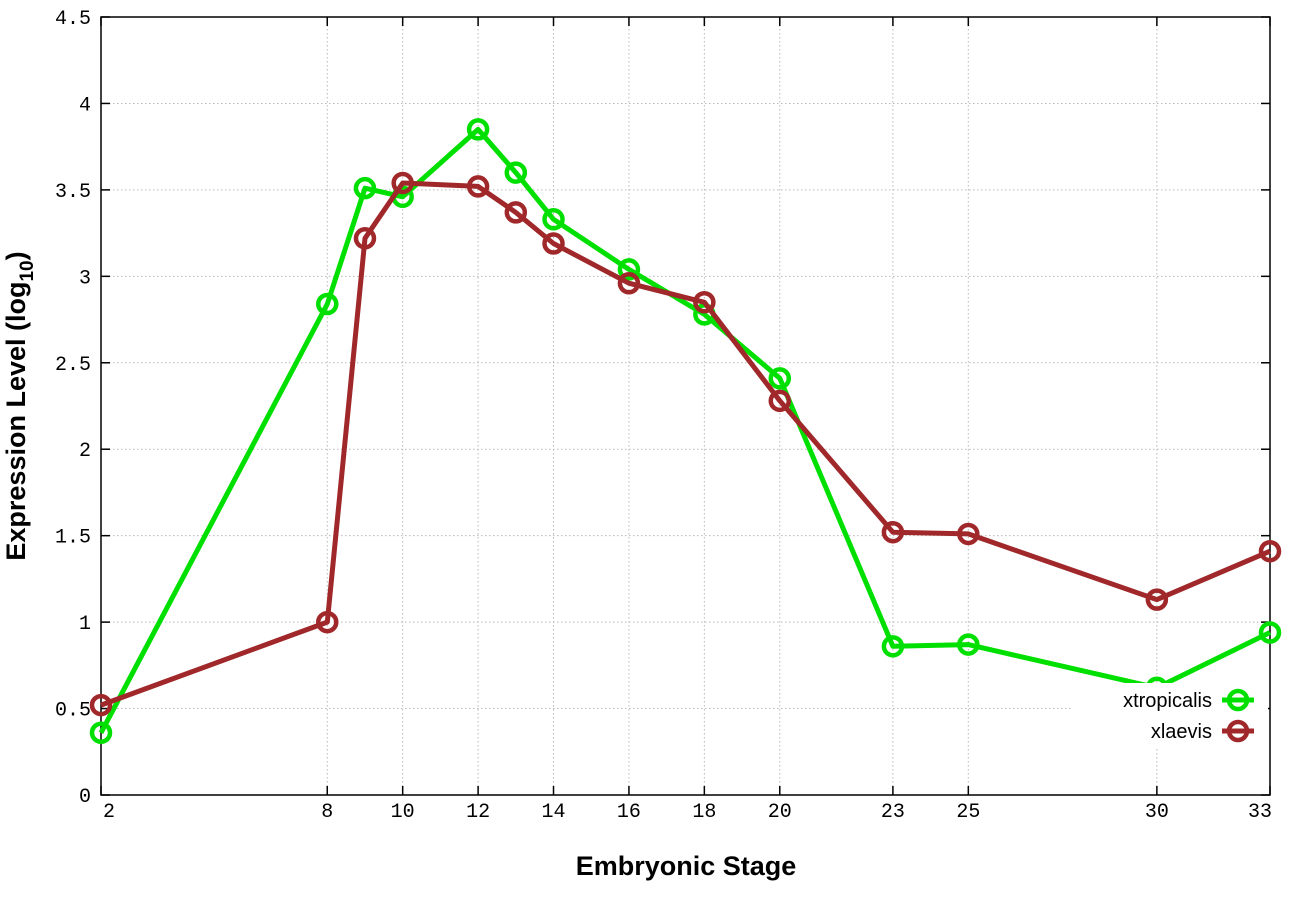 The height and width of the screenshot is (907, 1296). Describe the element at coordinates (1260, 812) in the screenshot. I see `x-tick-label: 33` at that location.